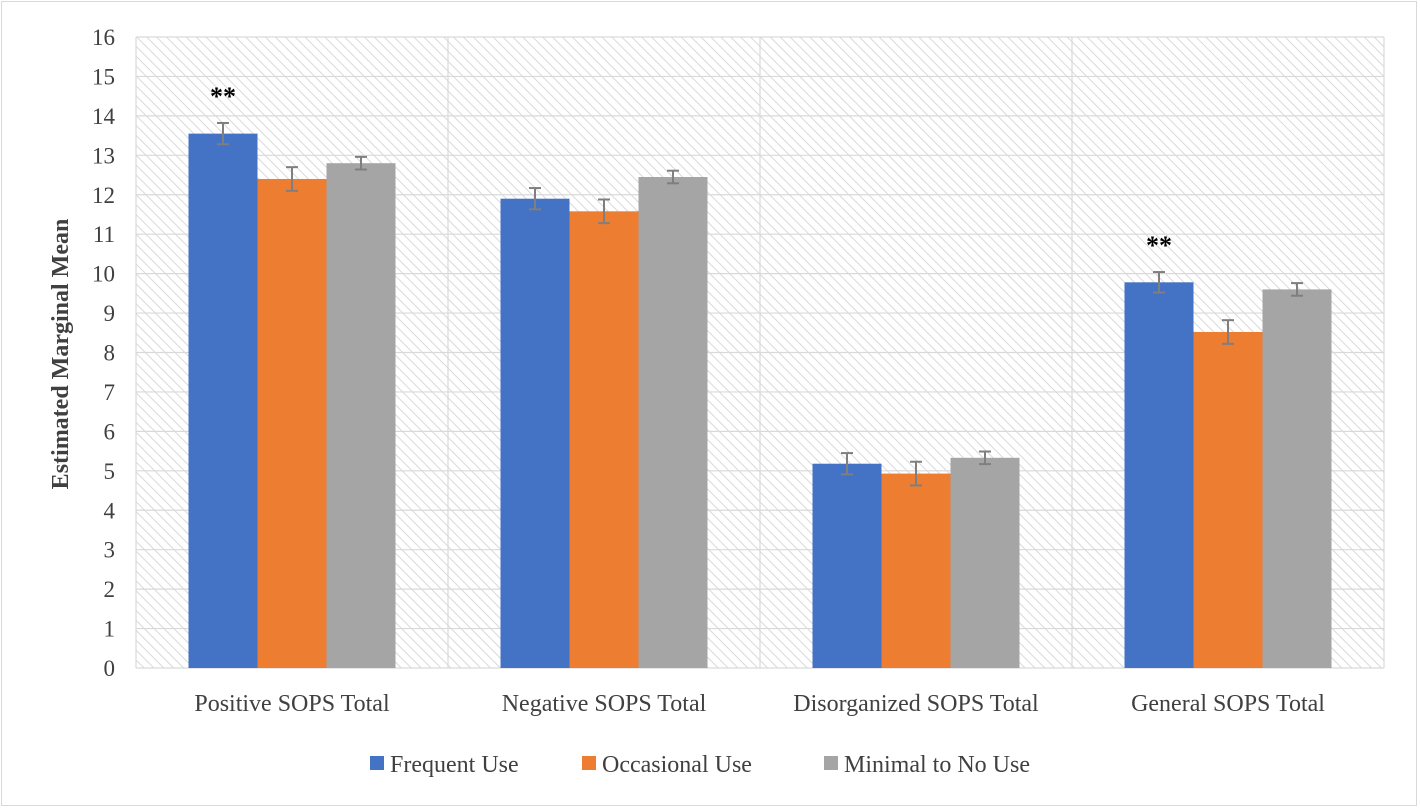  What do you see at coordinates (110, 589) in the screenshot?
I see `y-tick-label: 2` at bounding box center [110, 589].